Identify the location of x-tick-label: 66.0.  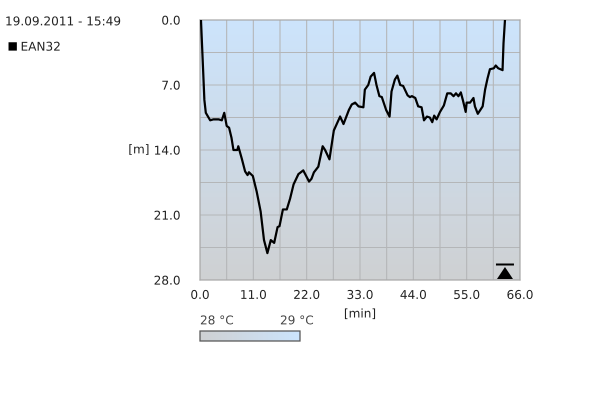
(520, 295).